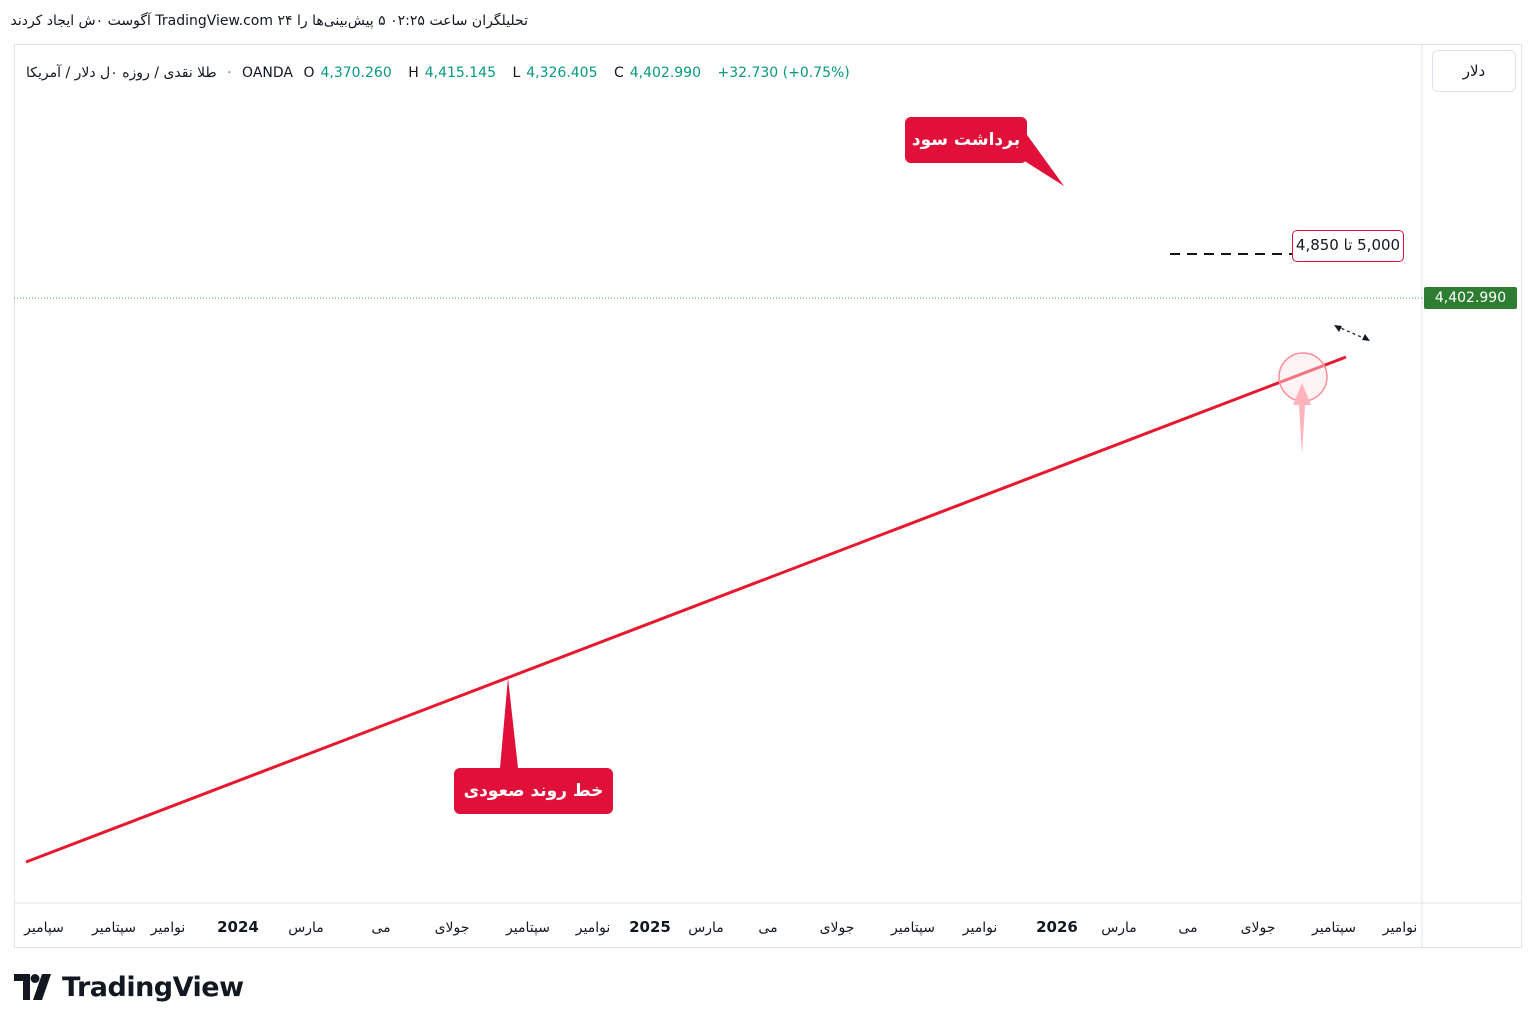 This screenshot has width=1536, height=1024. Describe the element at coordinates (153, 987) in the screenshot. I see `tradingview-logo-text: TradingView` at that location.